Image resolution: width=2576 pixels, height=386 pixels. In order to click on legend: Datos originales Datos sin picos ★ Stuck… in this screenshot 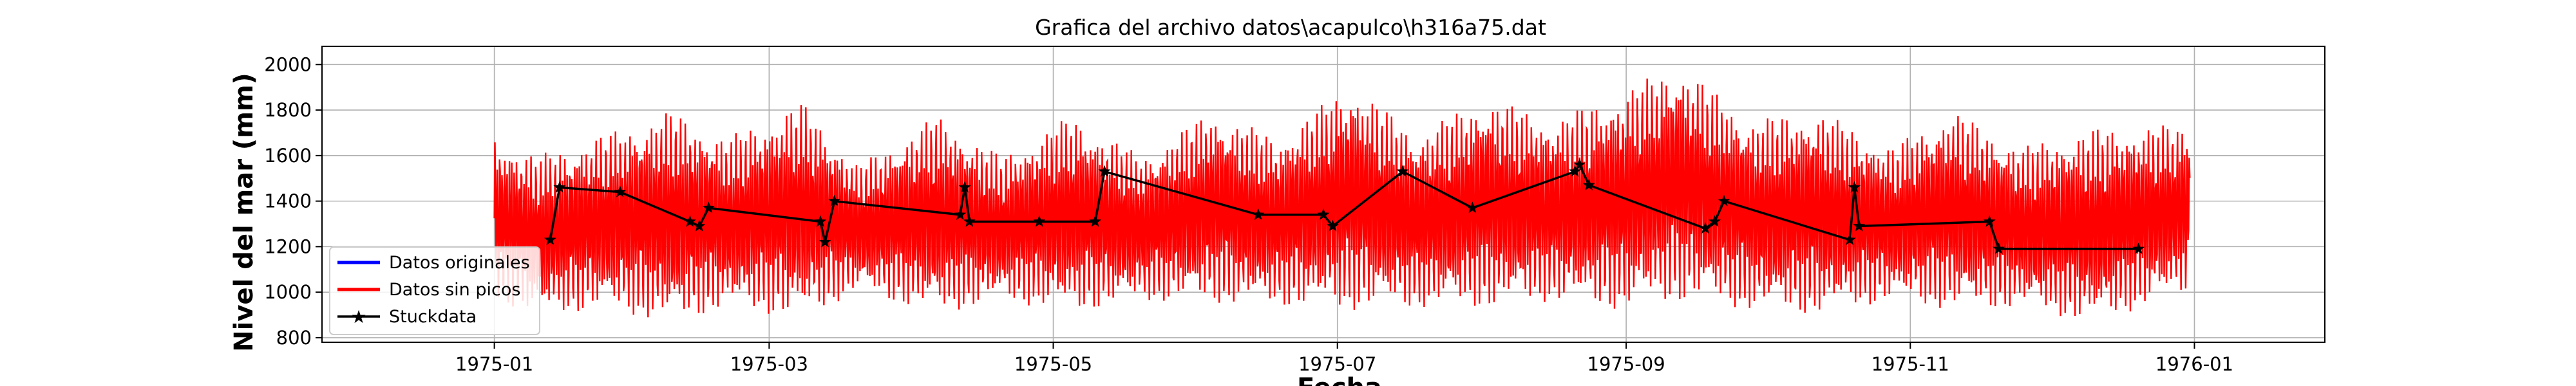, I will do `click(434, 290)`.